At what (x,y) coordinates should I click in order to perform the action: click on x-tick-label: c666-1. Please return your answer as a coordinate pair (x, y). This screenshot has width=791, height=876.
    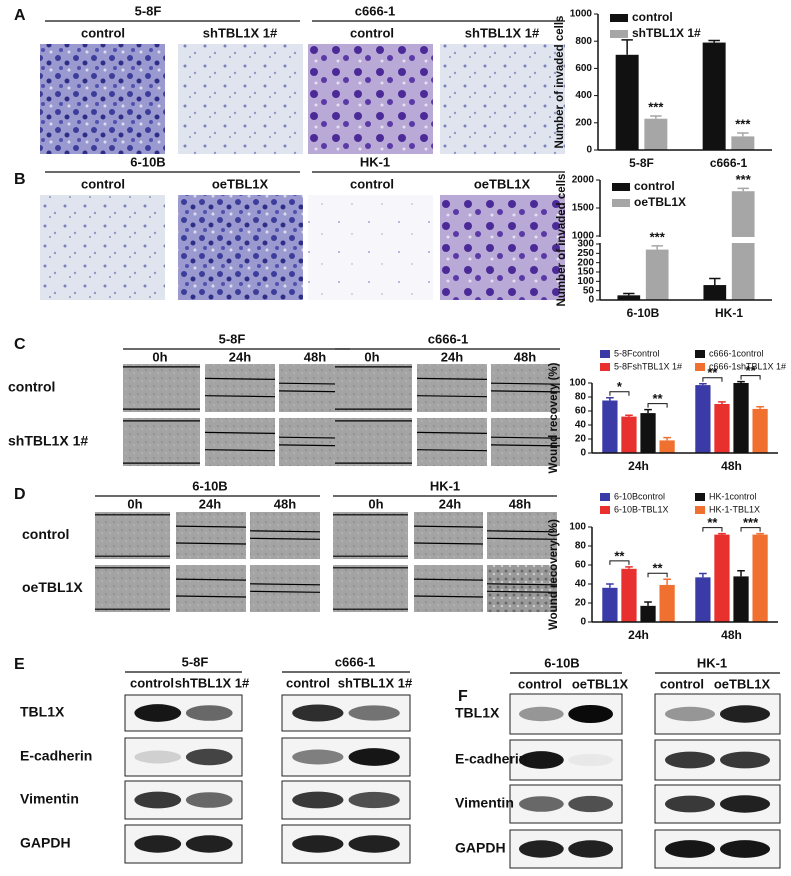
    Looking at the image, I should click on (729, 163).